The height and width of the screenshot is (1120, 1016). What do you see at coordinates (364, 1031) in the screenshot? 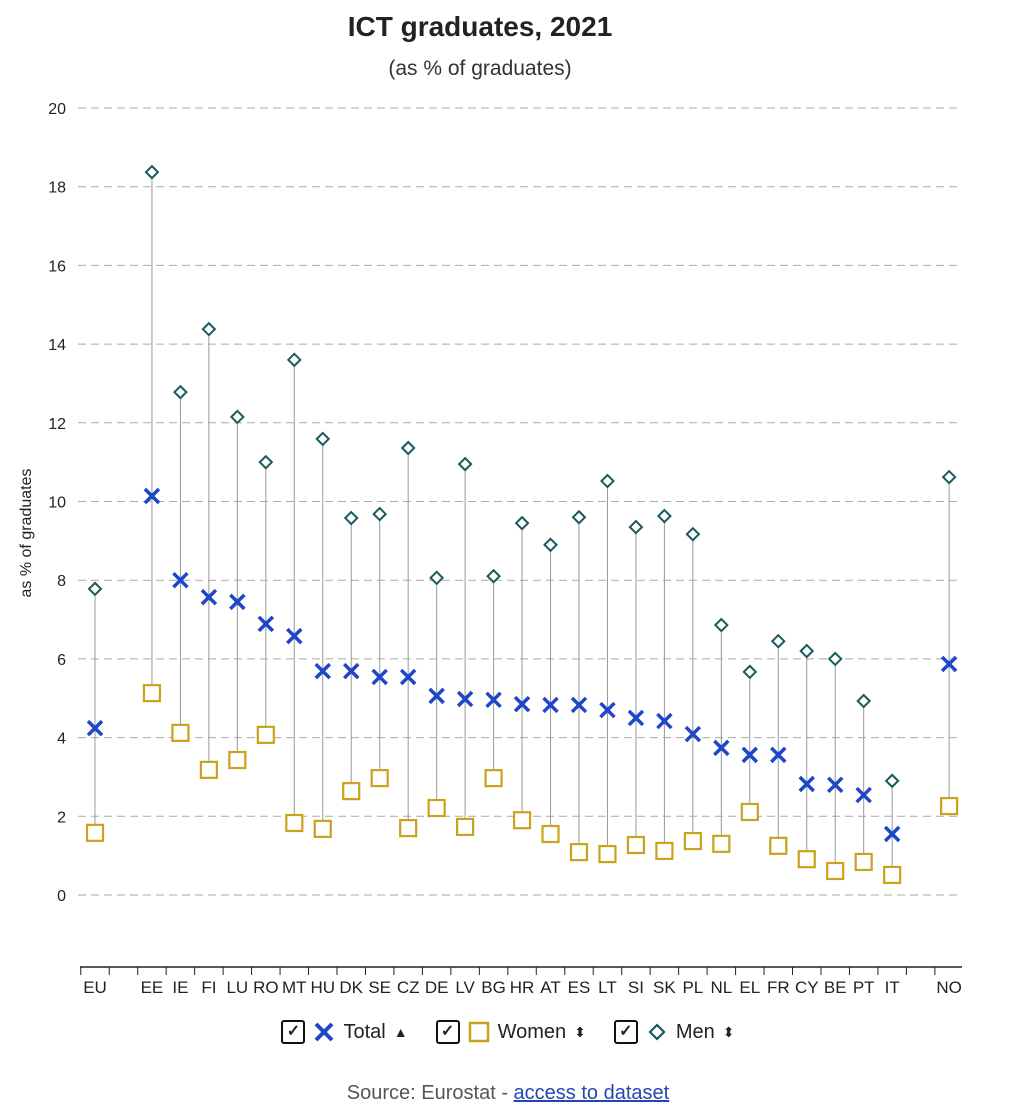
I see `legend-label: Total` at bounding box center [364, 1031].